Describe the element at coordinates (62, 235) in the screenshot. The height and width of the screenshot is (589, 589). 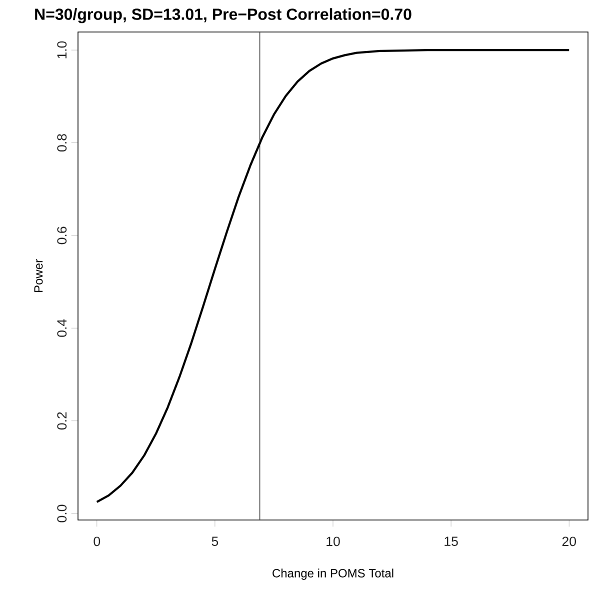
I see `y-tick-label: 0.6` at that location.